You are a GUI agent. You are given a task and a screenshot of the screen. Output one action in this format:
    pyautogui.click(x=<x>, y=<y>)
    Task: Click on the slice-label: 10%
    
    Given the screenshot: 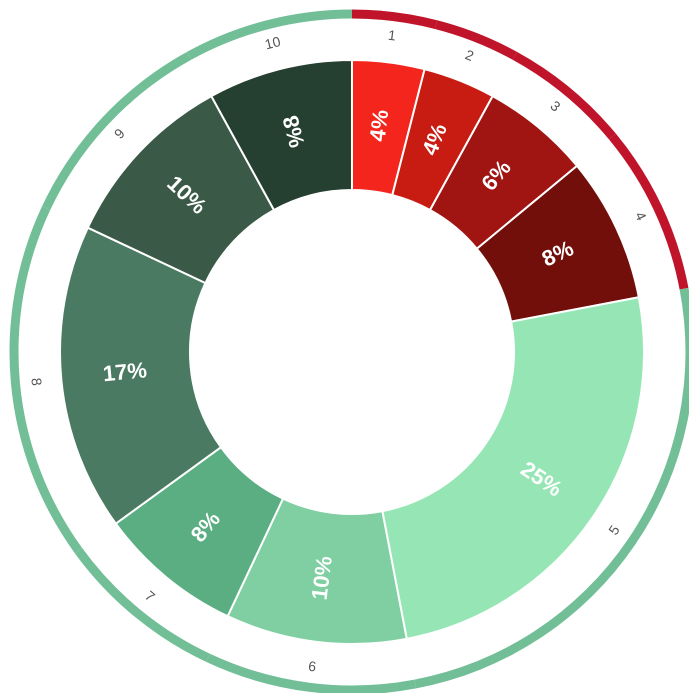 What is the action you would take?
    pyautogui.click(x=322, y=578)
    